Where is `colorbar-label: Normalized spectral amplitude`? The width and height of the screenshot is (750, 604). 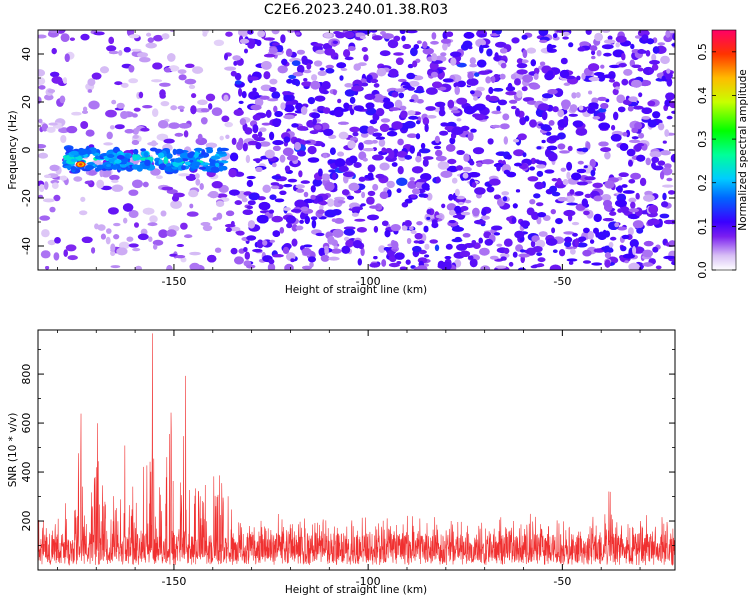
colorbar-label: Normalized spectral amplitude is located at coordinates (743, 149).